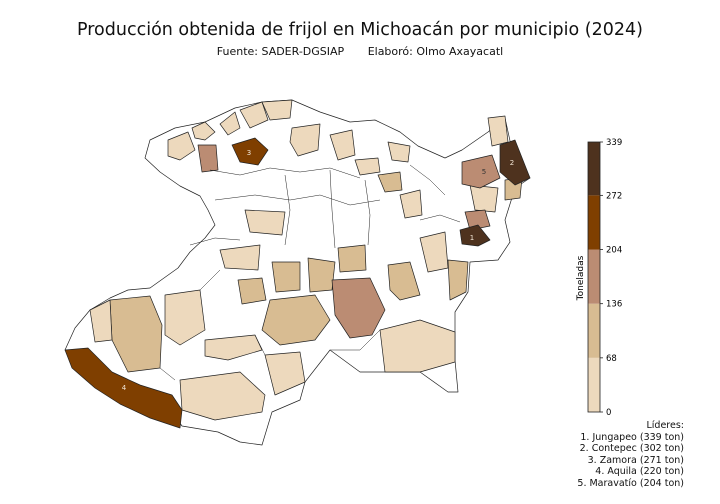  Describe the element at coordinates (280, 51) in the screenshot. I see `source-credit: Fuente: SADER-DGSIAP` at that location.